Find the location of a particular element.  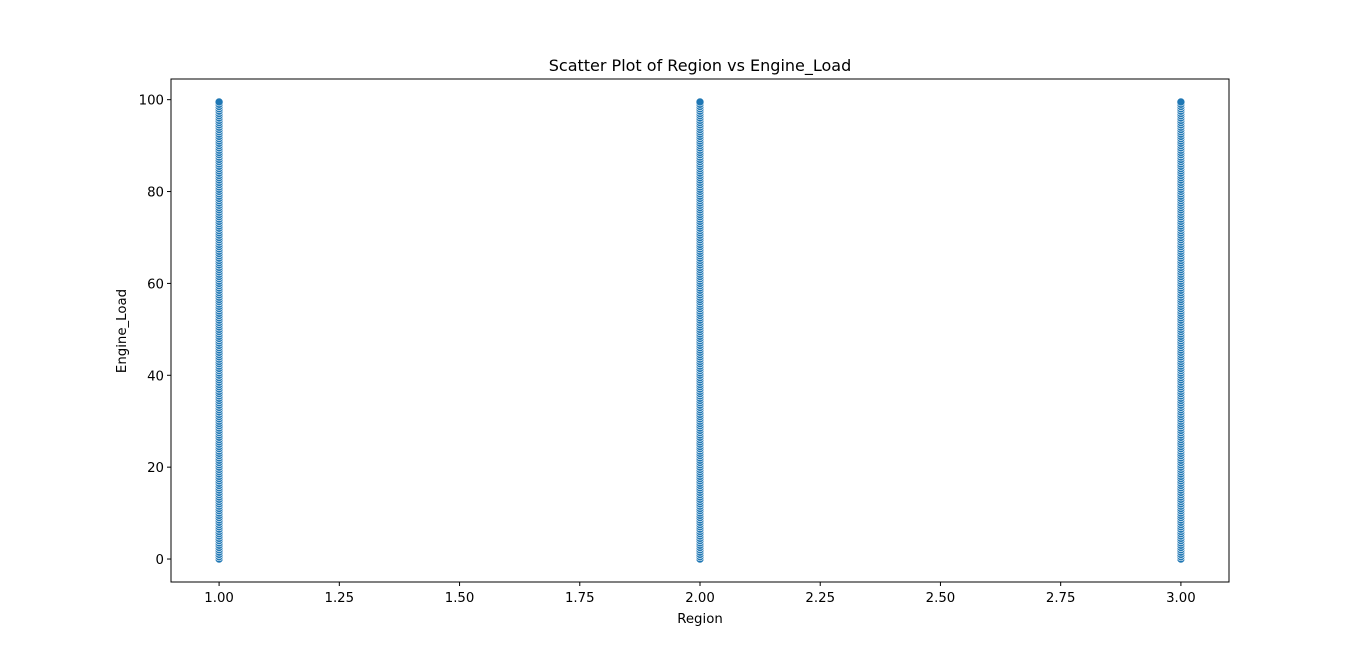

y-tick-label: 20 is located at coordinates (155, 468).